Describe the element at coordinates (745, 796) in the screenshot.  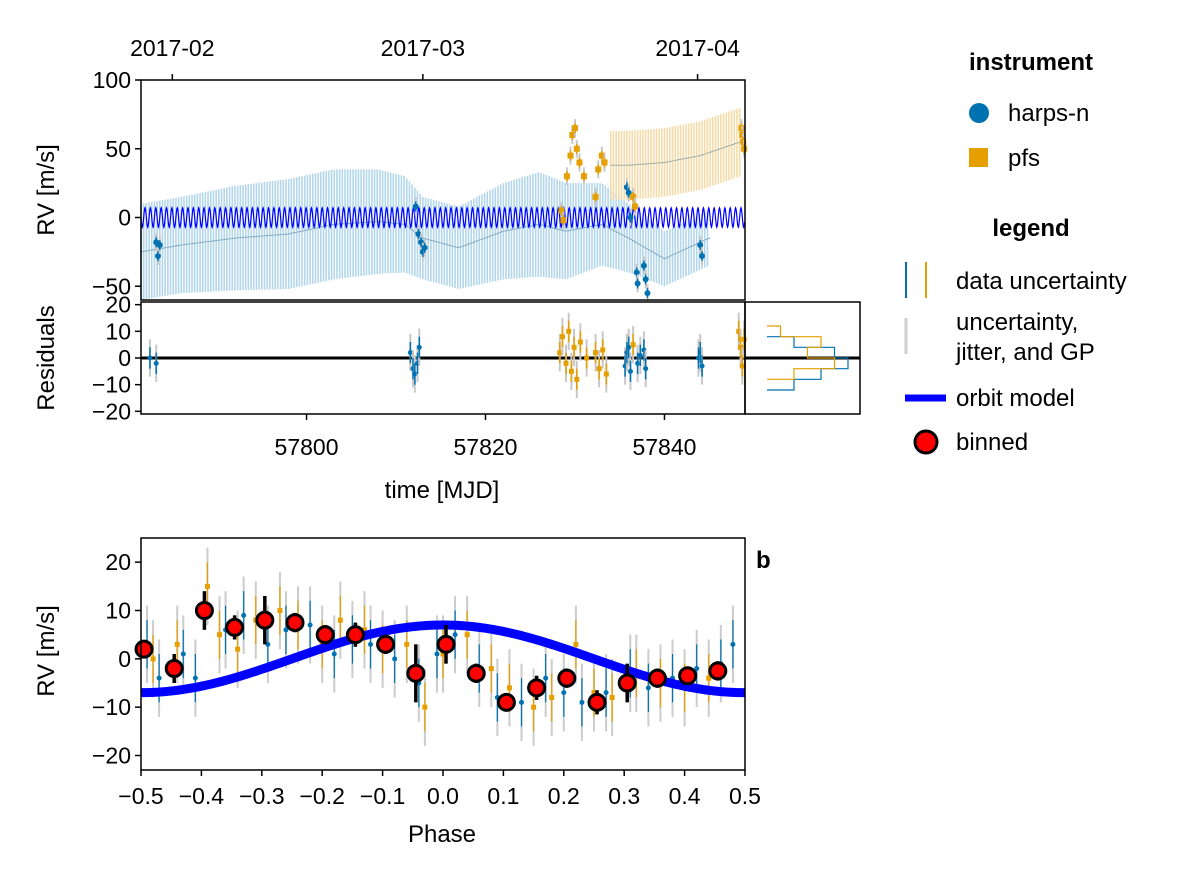
I see `x-tick-label: 0.5` at that location.